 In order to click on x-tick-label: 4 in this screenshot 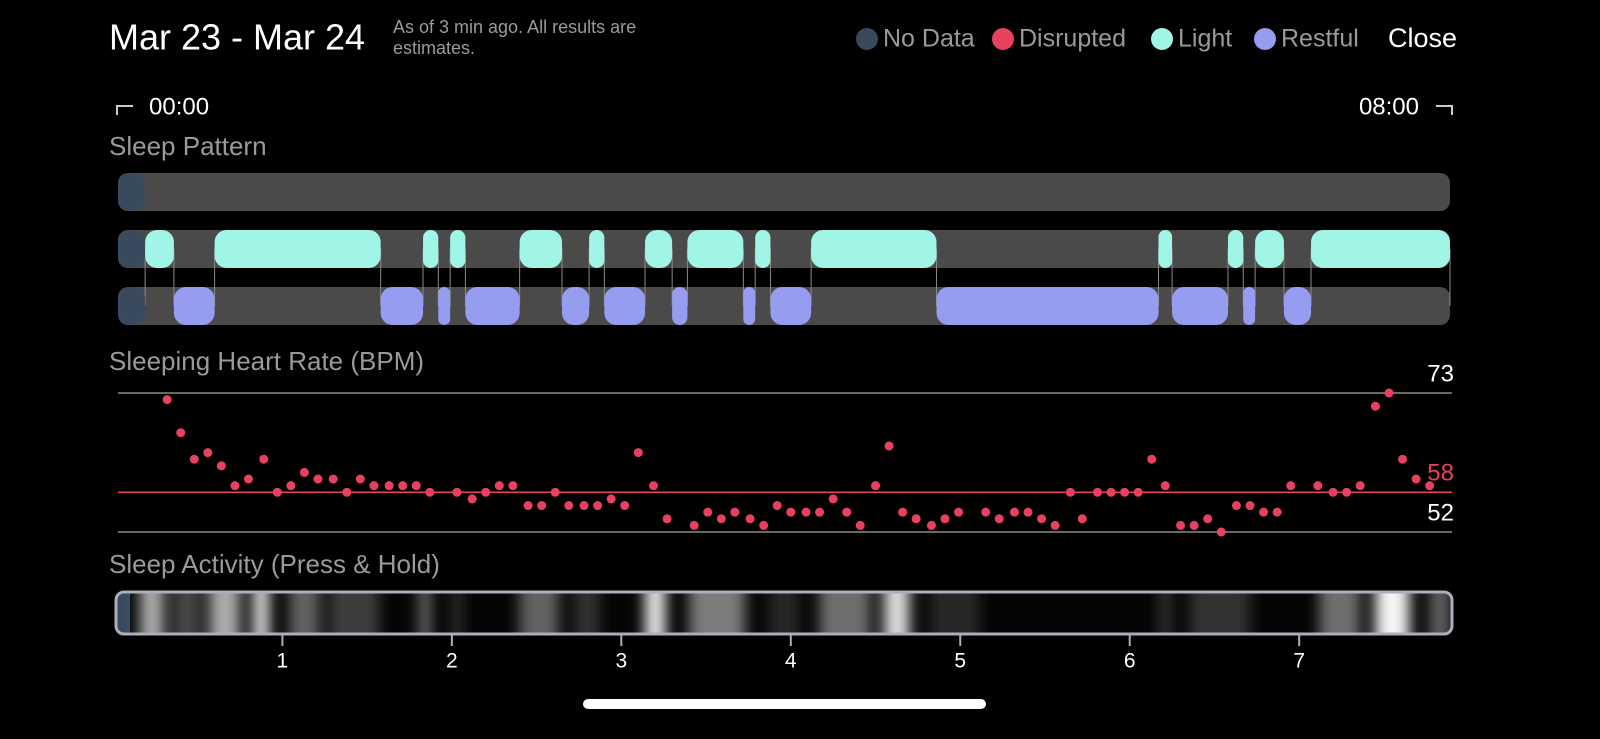, I will do `click(791, 661)`.